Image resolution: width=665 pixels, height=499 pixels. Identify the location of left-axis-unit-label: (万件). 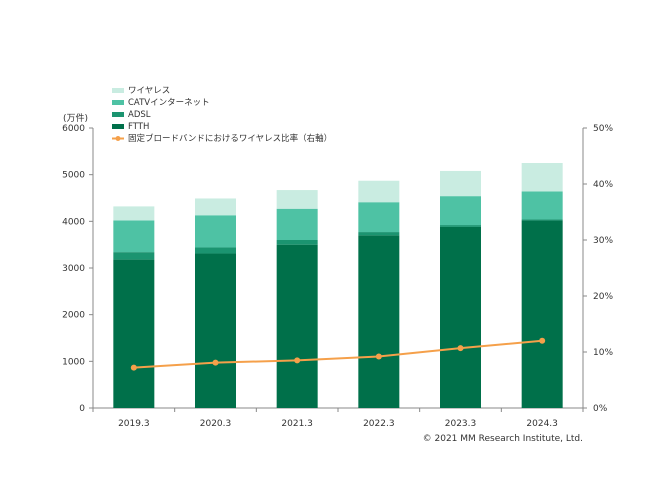
(75, 118).